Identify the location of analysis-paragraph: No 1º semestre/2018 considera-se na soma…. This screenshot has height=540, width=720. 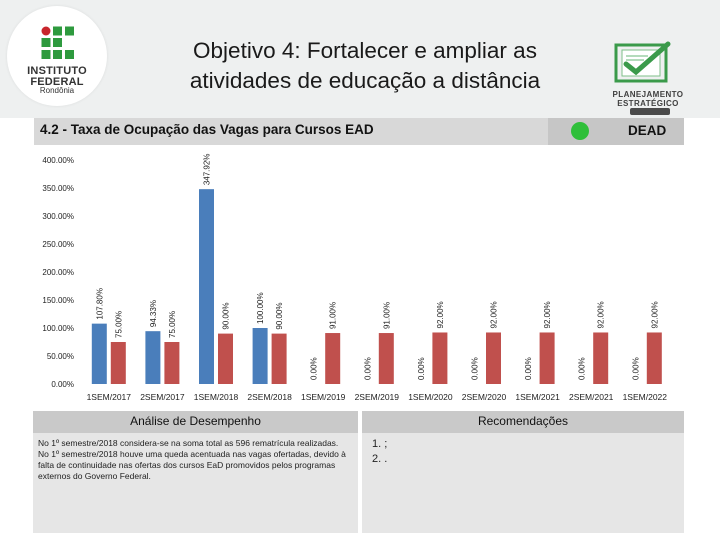
(188, 443).